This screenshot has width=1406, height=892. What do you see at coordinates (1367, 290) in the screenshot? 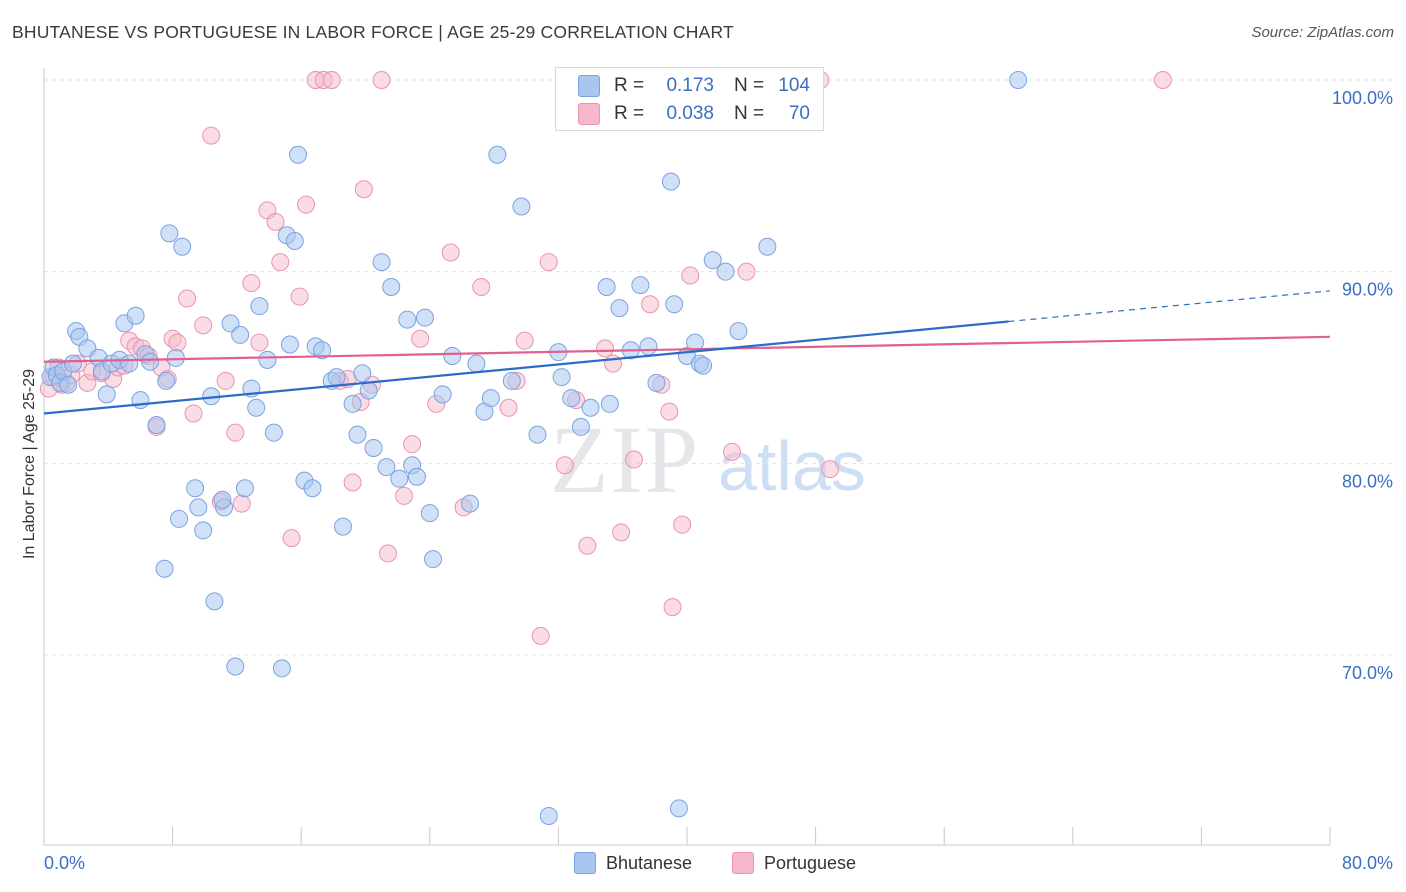
I see `y-tick-label: 90.0%` at bounding box center [1367, 290].